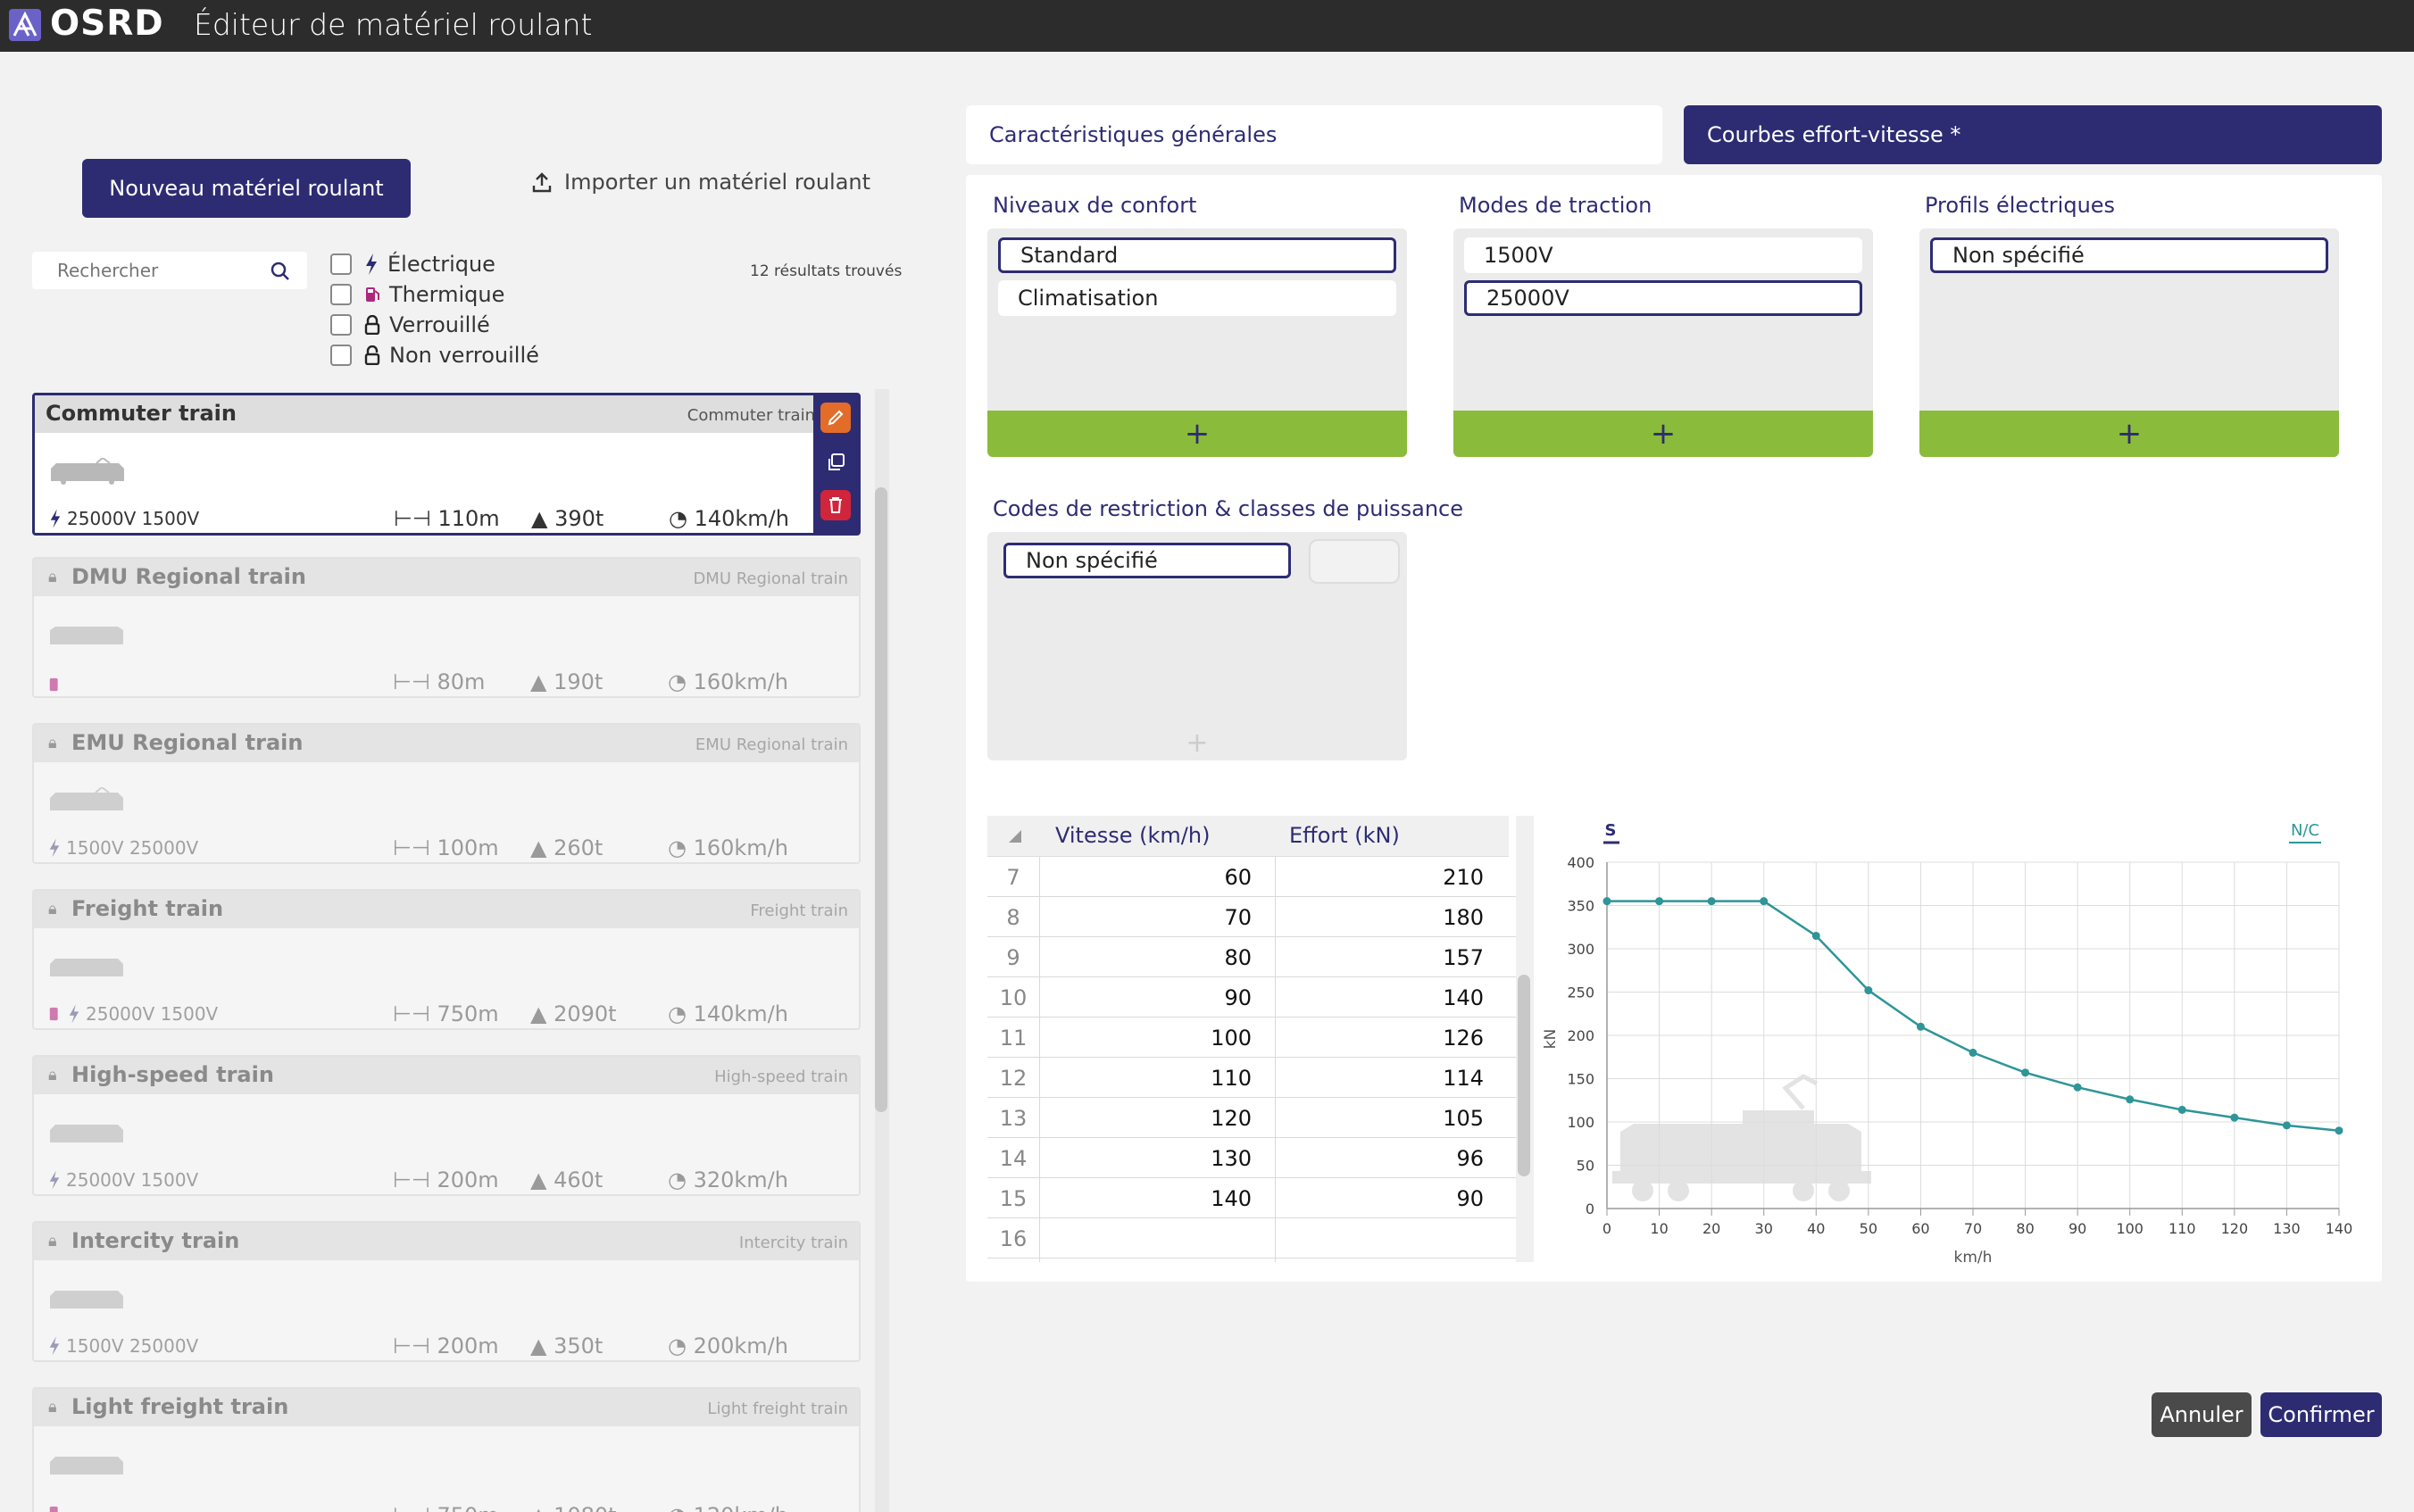 The image size is (2414, 1512). Describe the element at coordinates (1197, 255) in the screenshot. I see `comfort-option-standard: Standard` at that location.